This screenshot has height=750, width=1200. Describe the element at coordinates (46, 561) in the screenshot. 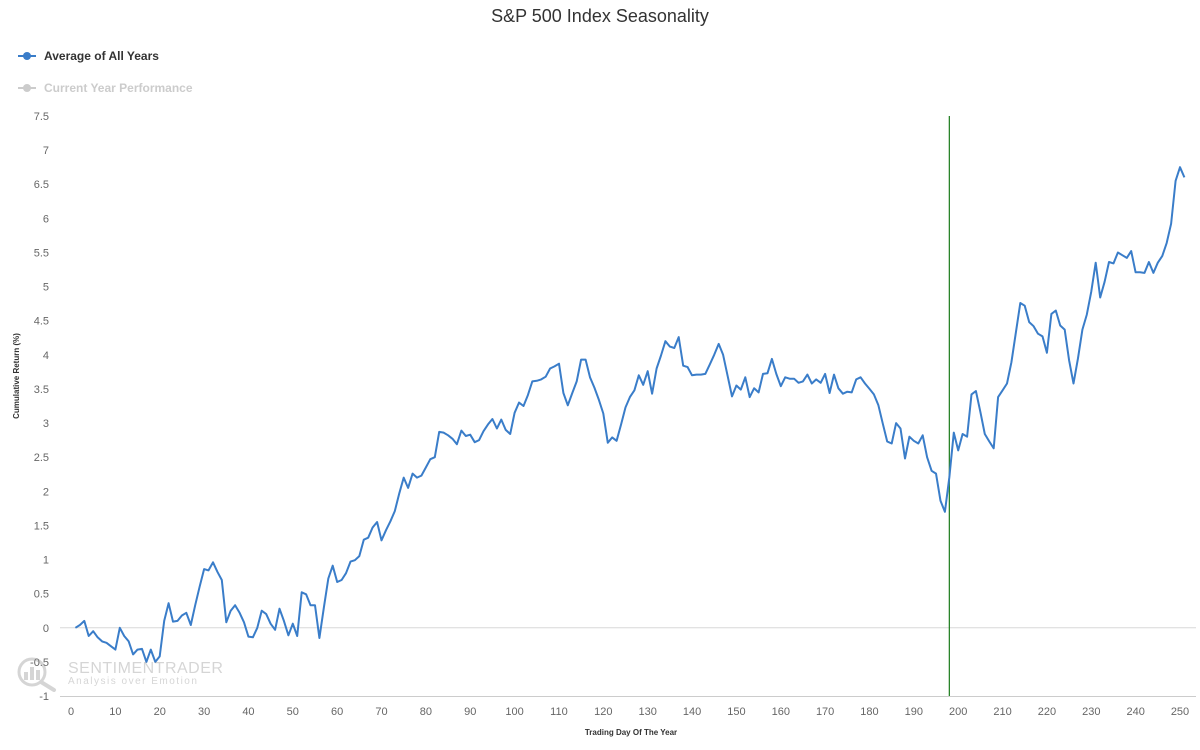

I see `y-tick-label: 1` at that location.